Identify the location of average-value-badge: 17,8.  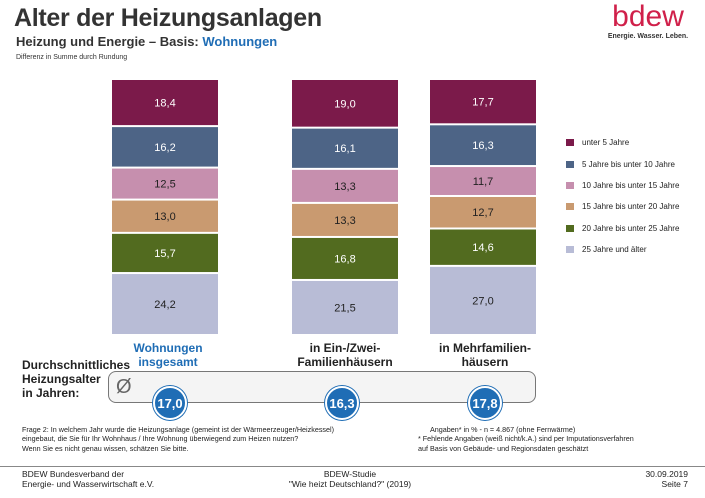
(485, 403).